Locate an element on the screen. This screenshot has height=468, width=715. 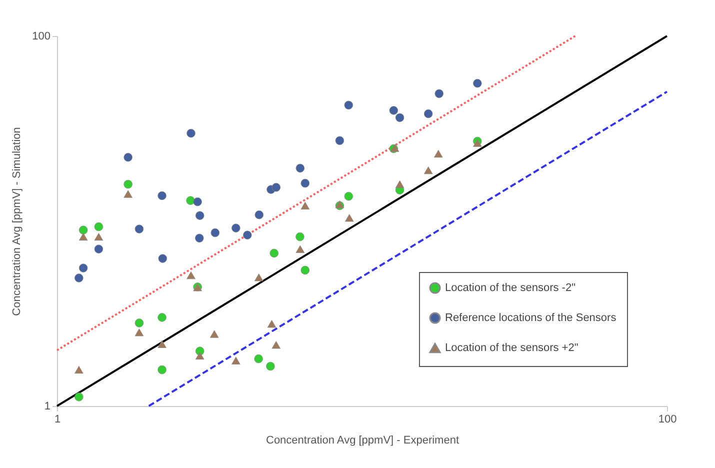
legend-label: Location of the sensors +2" is located at coordinates (511, 348).